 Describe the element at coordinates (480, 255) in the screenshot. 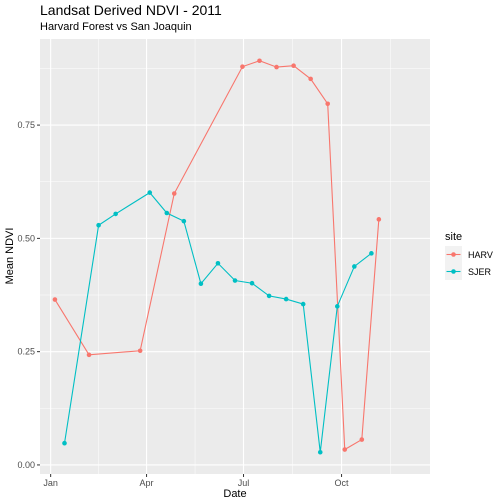

I see `legend-label-harv: HARV` at that location.